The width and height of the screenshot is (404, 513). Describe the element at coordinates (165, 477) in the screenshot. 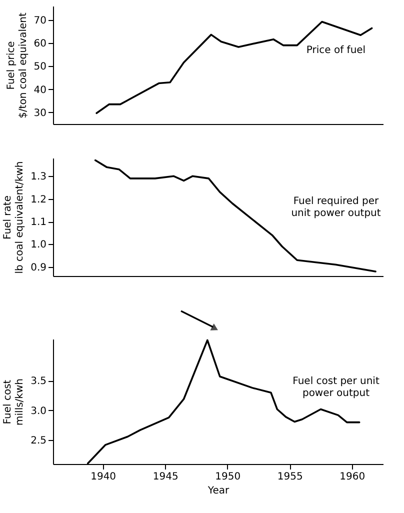

I see `x-tick-label: 1945` at that location.